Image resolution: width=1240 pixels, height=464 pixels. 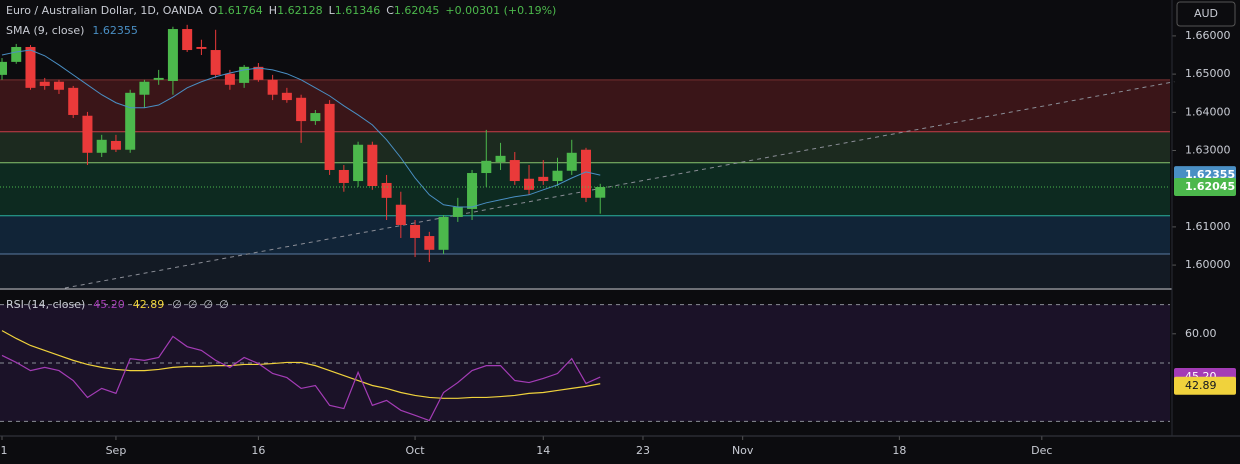 I want to click on ohlc-key: C, so click(x=390, y=10).